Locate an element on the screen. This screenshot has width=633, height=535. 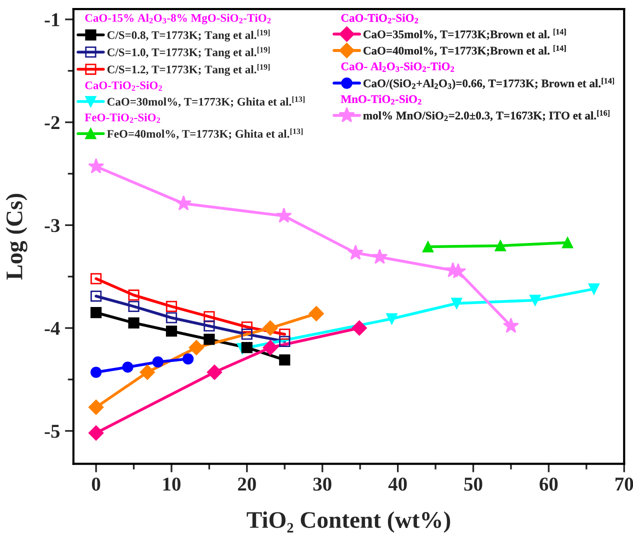
annotation: CaO- Al$_{2}$O$_{3}$-SiO$_{2}$-TiO$_{2}$ is located at coordinates (397, 67).